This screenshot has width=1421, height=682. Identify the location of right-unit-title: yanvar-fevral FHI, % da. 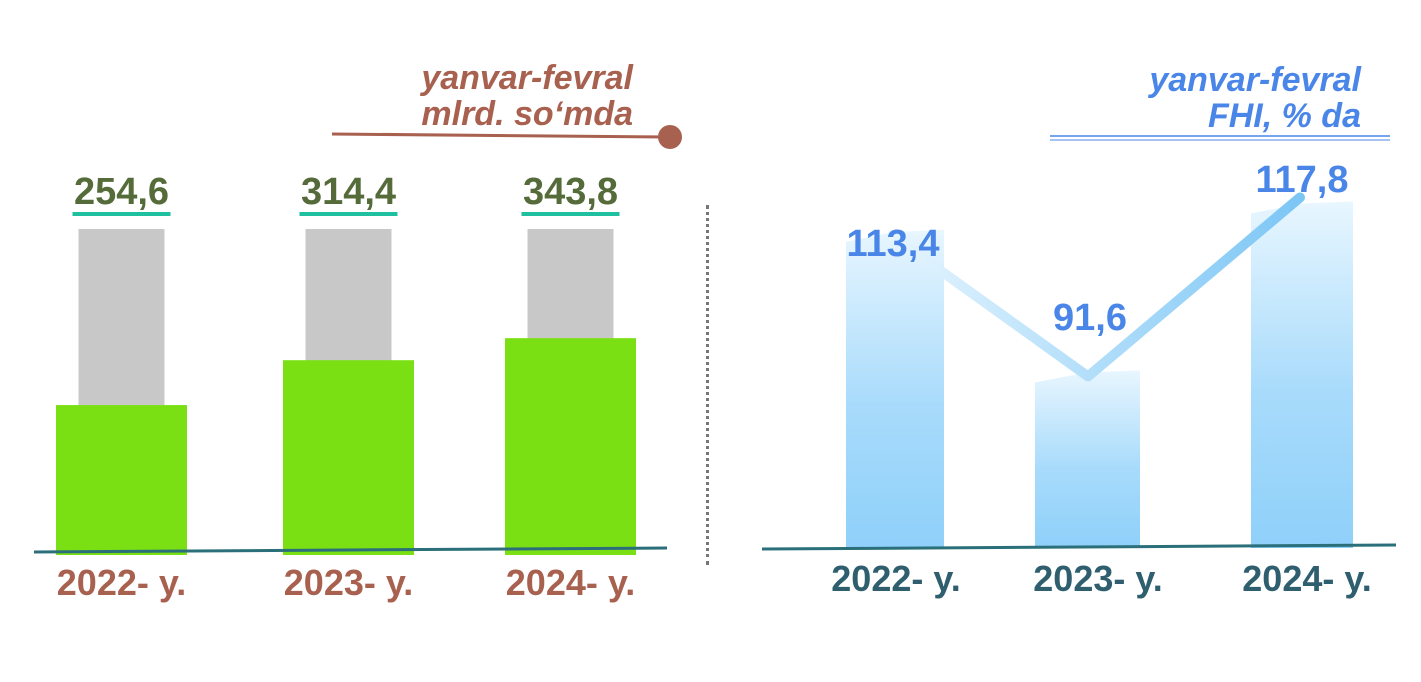
(1255, 98).